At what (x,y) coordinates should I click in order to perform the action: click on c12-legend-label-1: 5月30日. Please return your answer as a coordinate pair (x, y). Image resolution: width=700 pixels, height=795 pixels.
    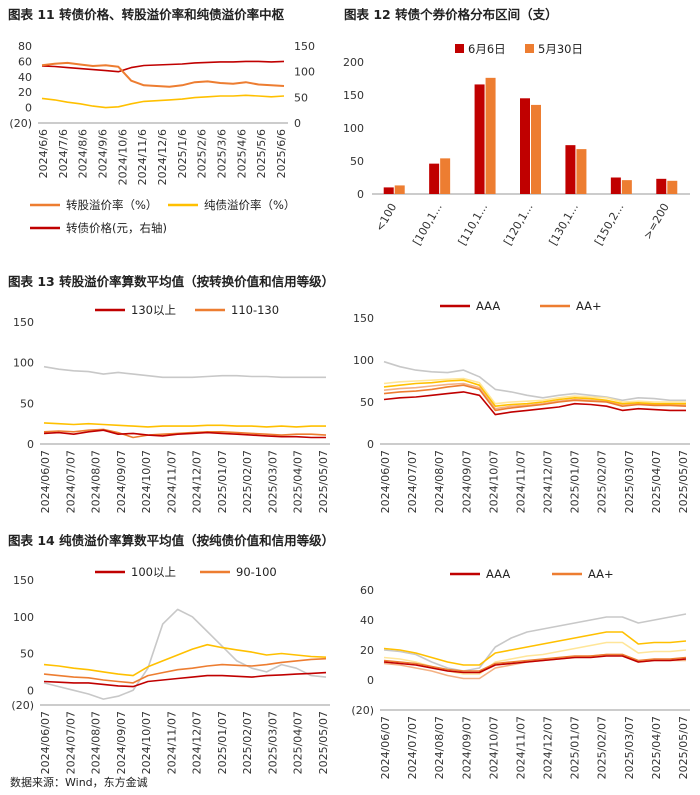
    Looking at the image, I should click on (560, 49).